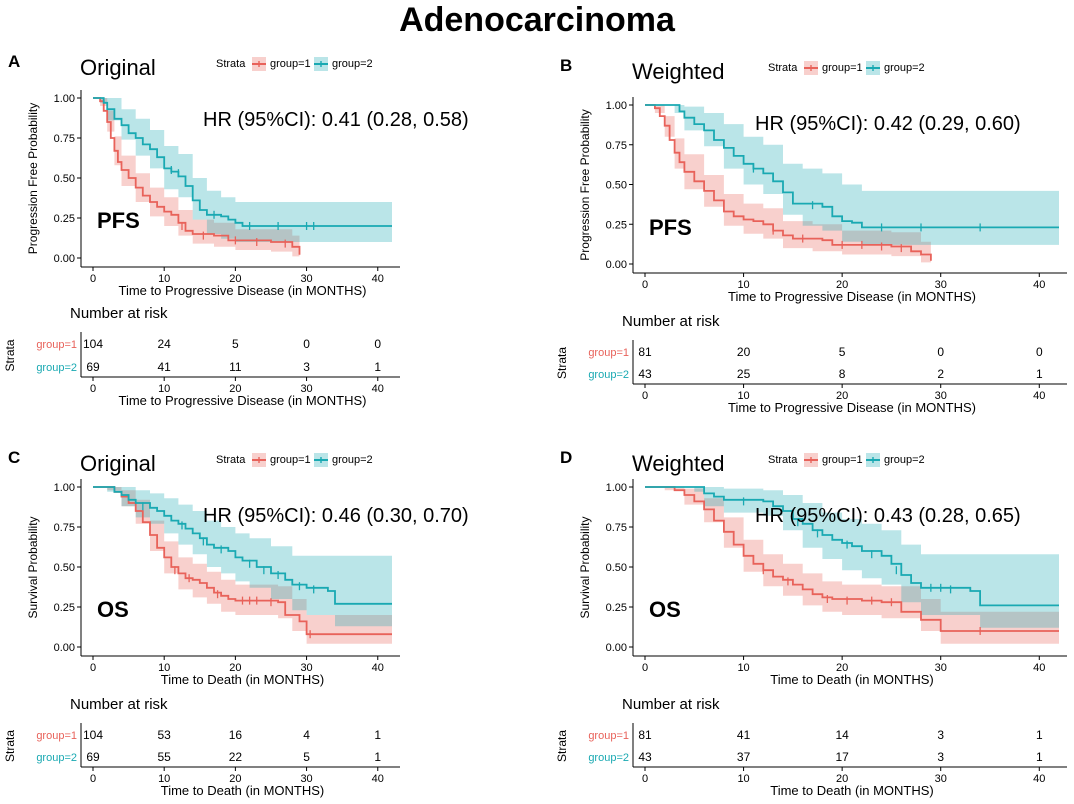 The image size is (1074, 804). What do you see at coordinates (236, 757) in the screenshot?
I see `risk-count: 22` at bounding box center [236, 757].